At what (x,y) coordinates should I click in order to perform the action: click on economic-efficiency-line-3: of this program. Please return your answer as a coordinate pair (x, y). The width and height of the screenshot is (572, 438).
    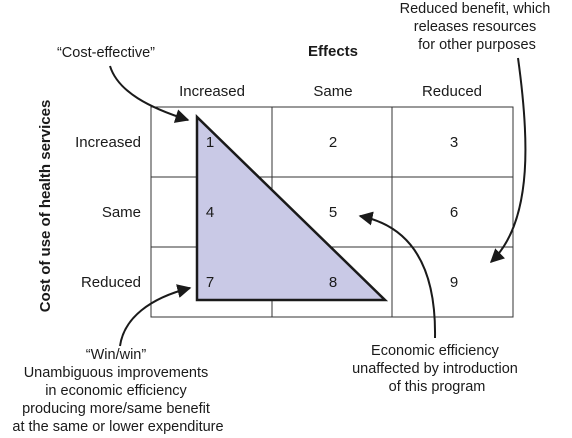
    Looking at the image, I should click on (437, 387).